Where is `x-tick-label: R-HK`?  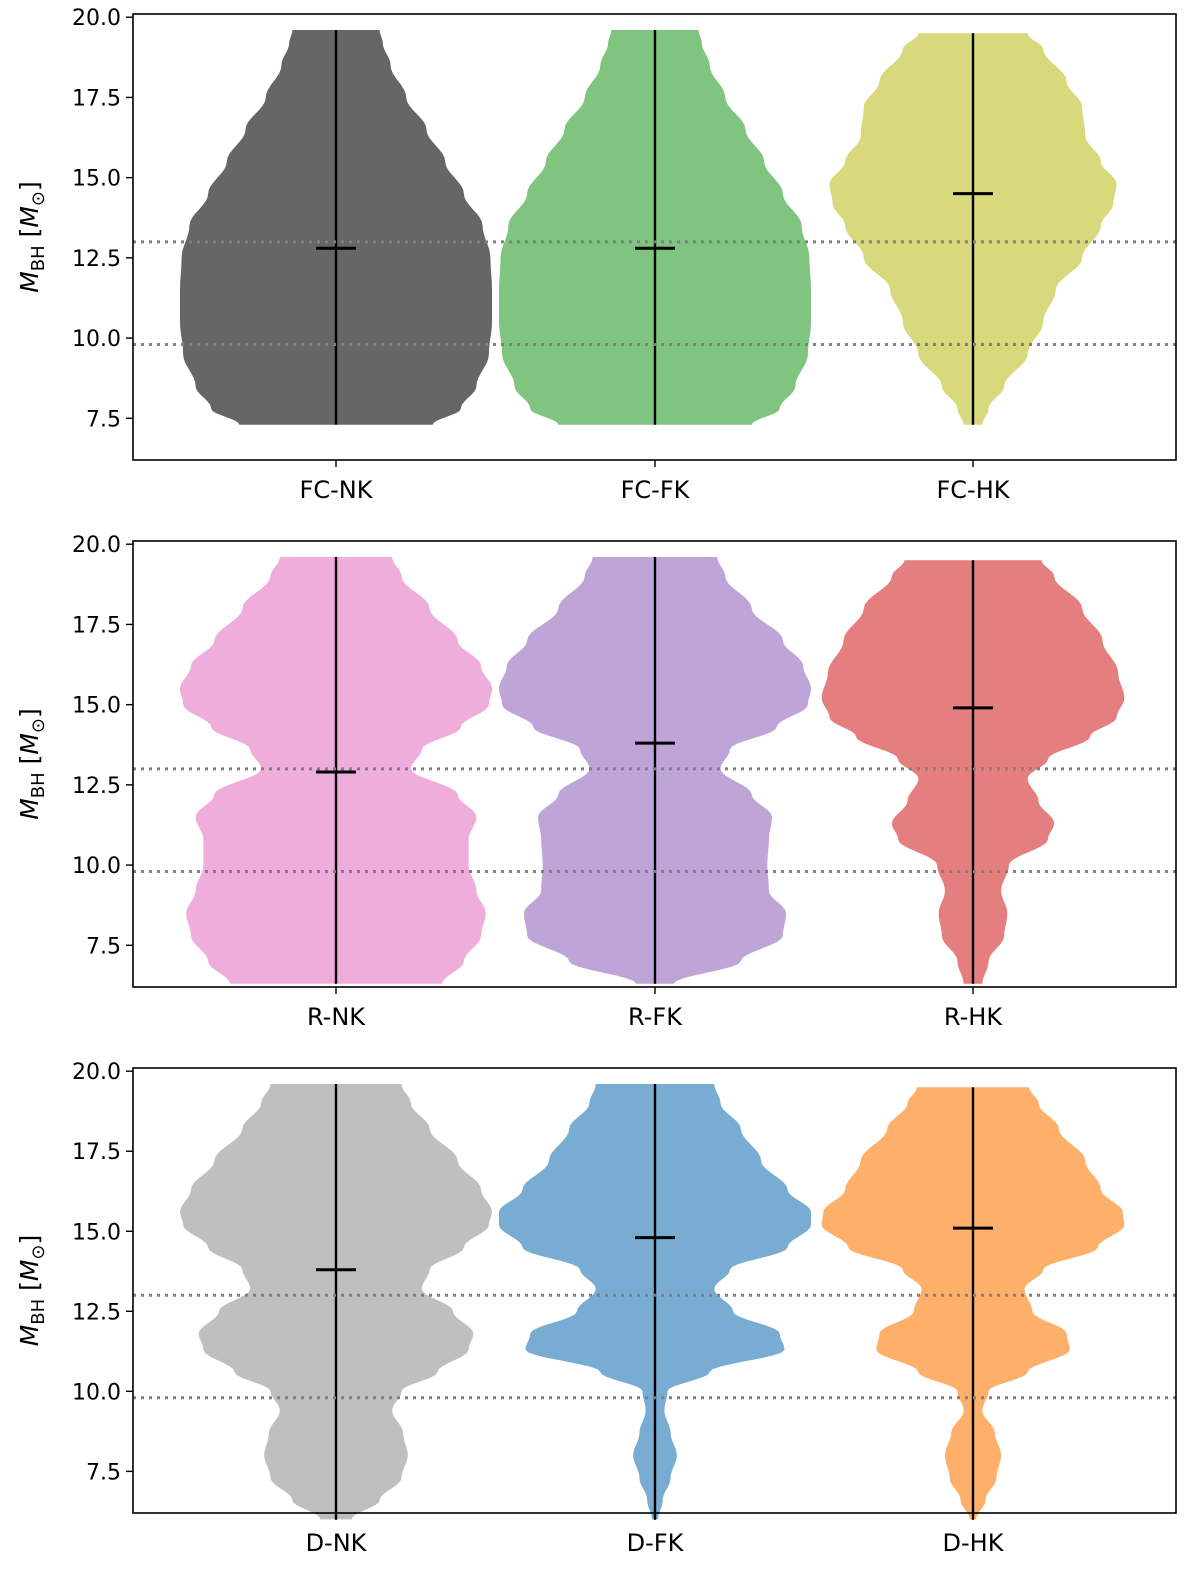 x-tick-label: R-HK is located at coordinates (973, 1017).